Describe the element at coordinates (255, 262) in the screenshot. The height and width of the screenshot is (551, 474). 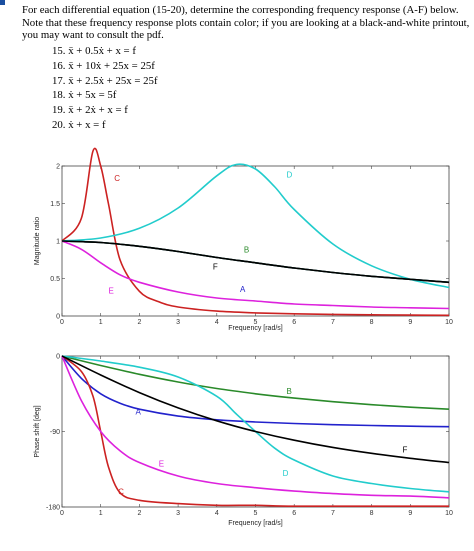
I see `series-line-f` at that location.